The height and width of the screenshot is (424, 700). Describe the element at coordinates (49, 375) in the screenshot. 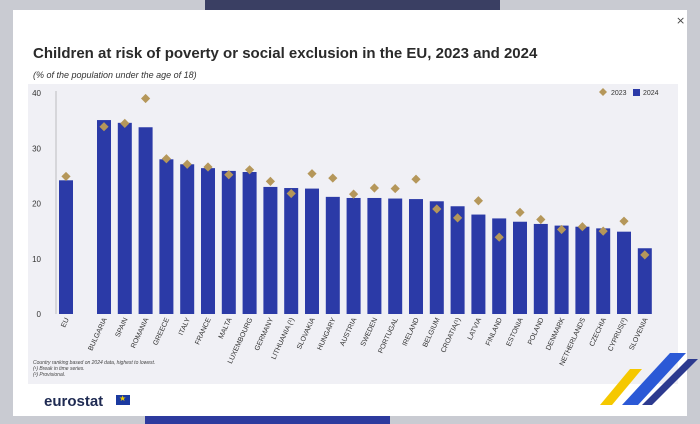

I see `note-provisional: (²) Provisional.` at that location.